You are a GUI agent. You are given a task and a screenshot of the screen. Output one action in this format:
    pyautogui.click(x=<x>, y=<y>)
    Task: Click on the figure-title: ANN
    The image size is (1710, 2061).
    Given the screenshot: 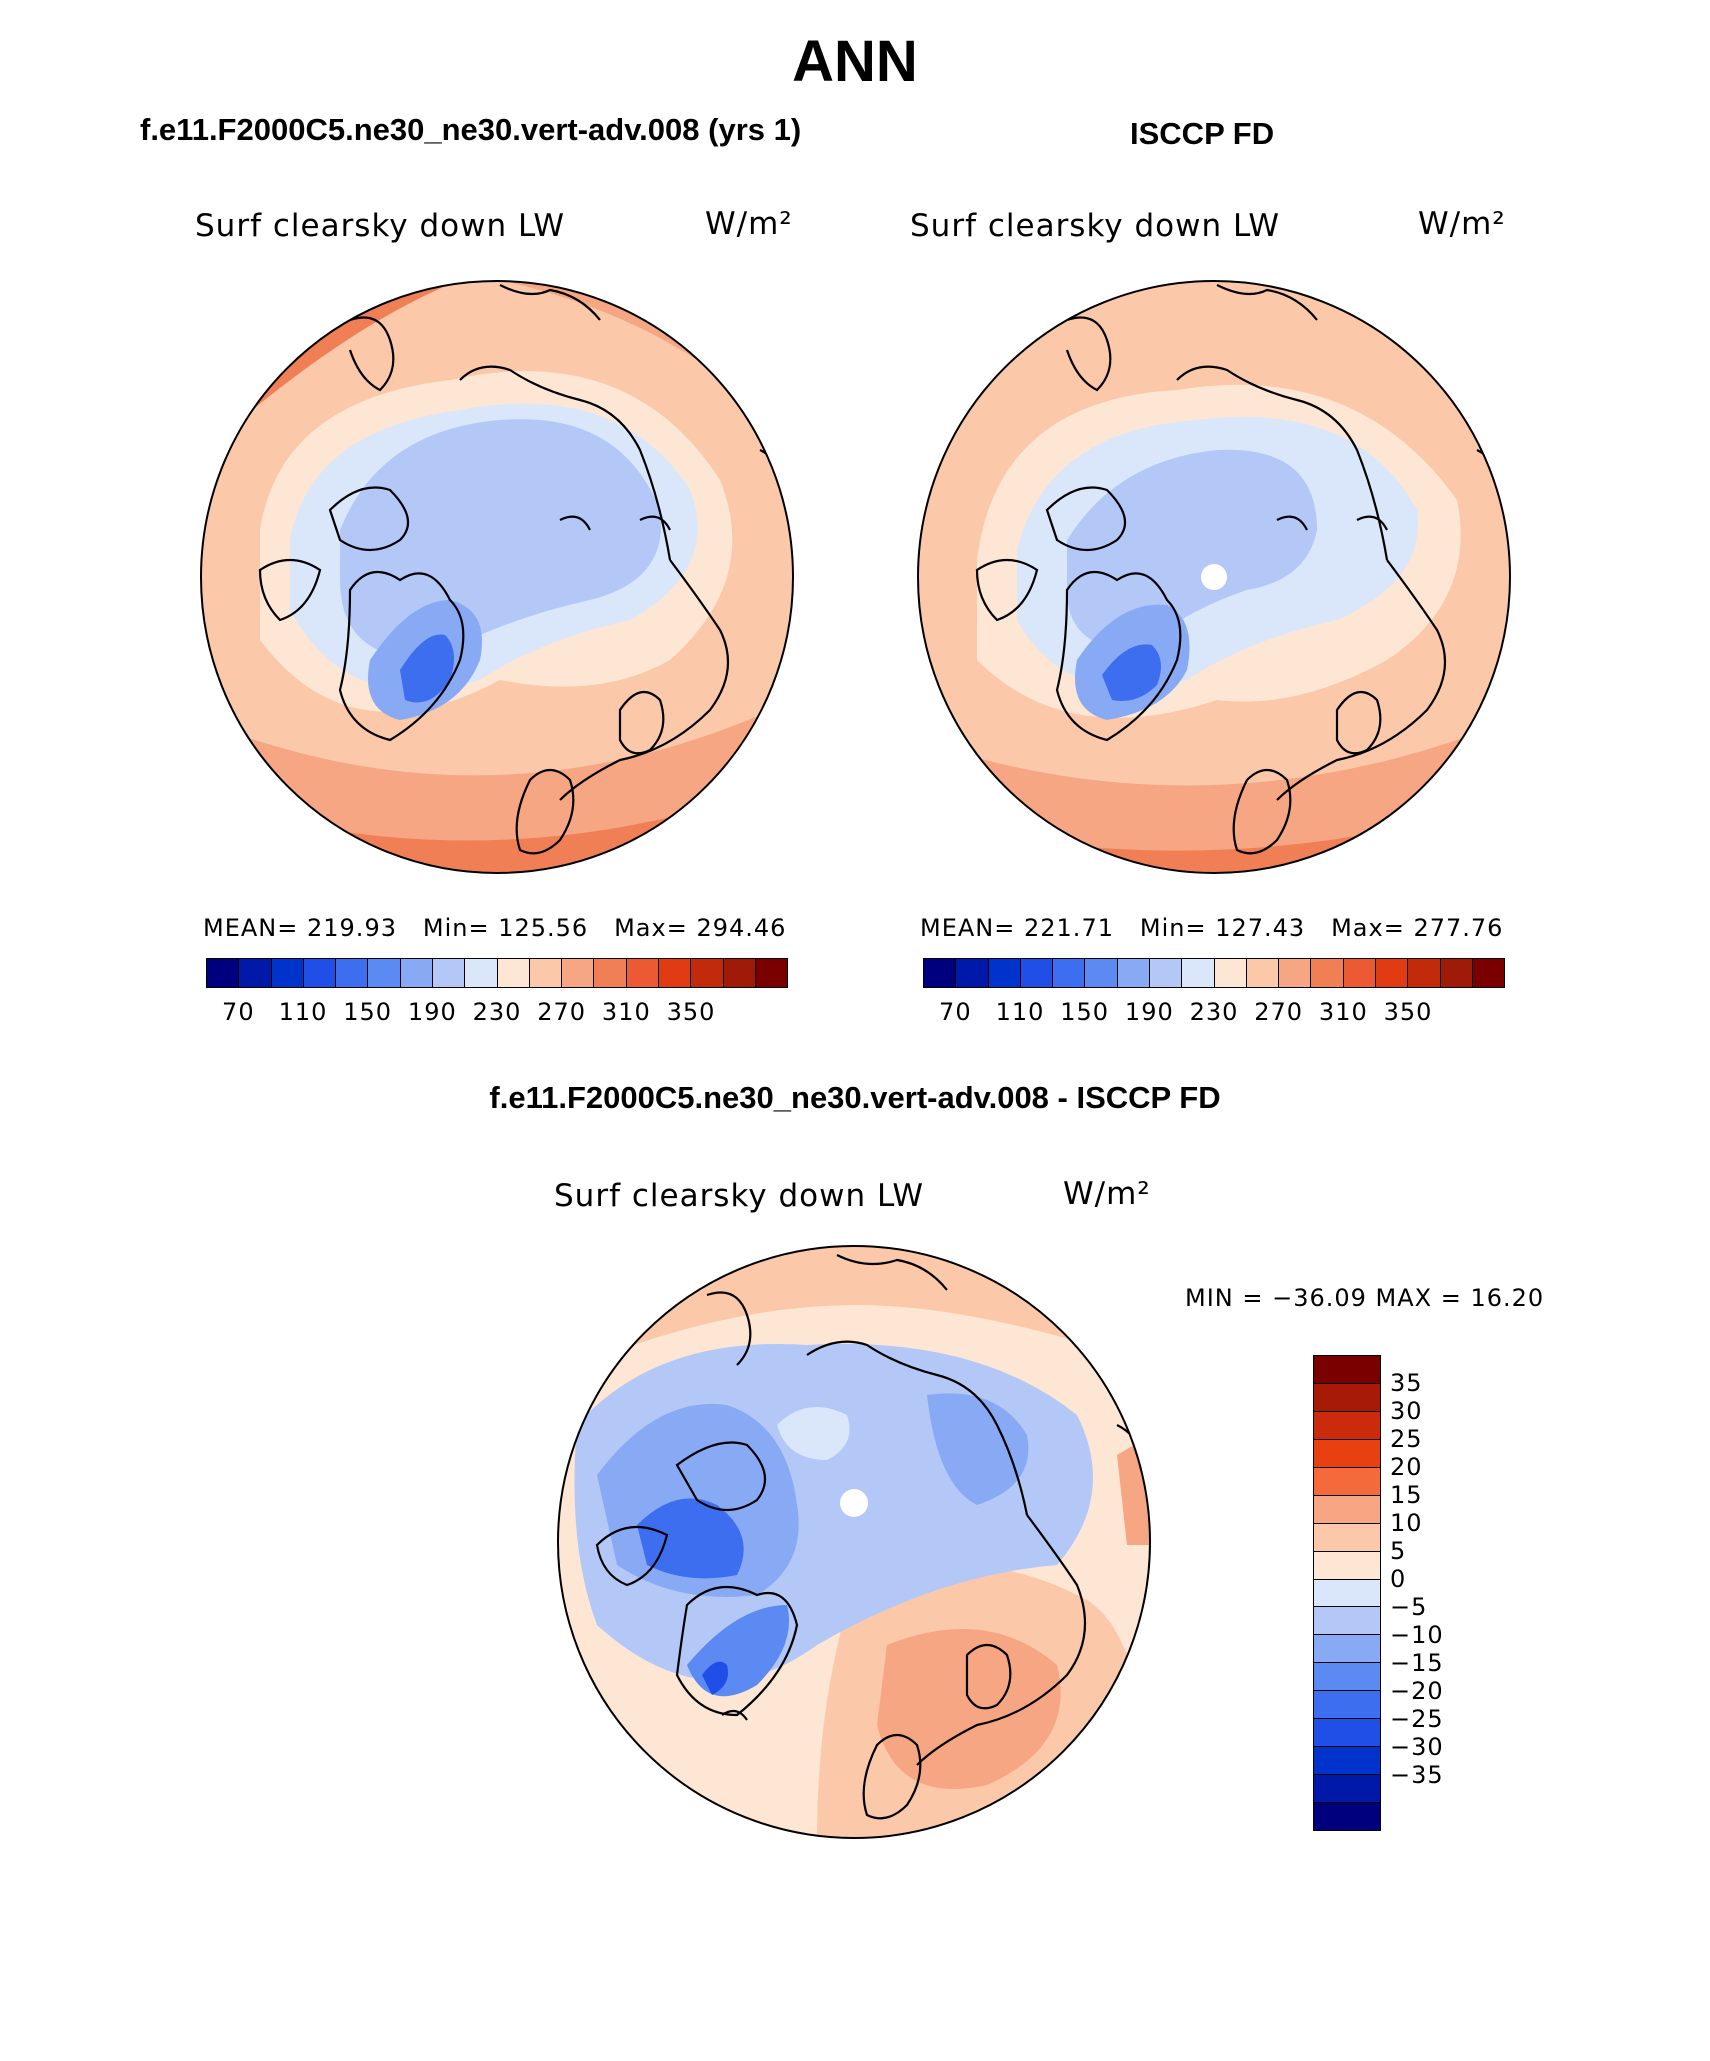 What is the action you would take?
    pyautogui.click(x=855, y=61)
    